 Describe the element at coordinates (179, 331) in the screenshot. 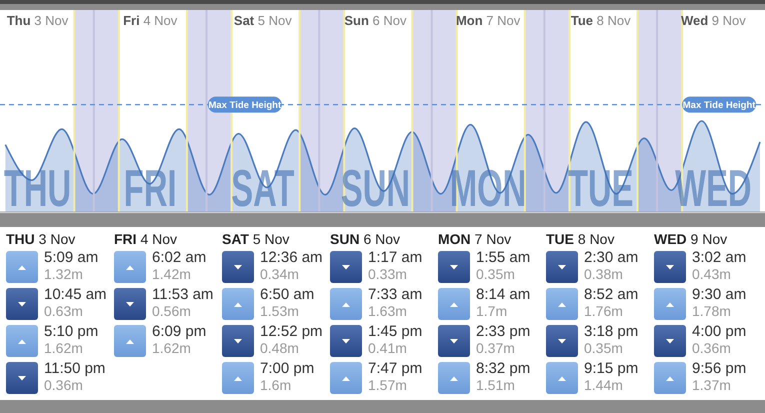

I see `text: 6:09 pm` at that location.